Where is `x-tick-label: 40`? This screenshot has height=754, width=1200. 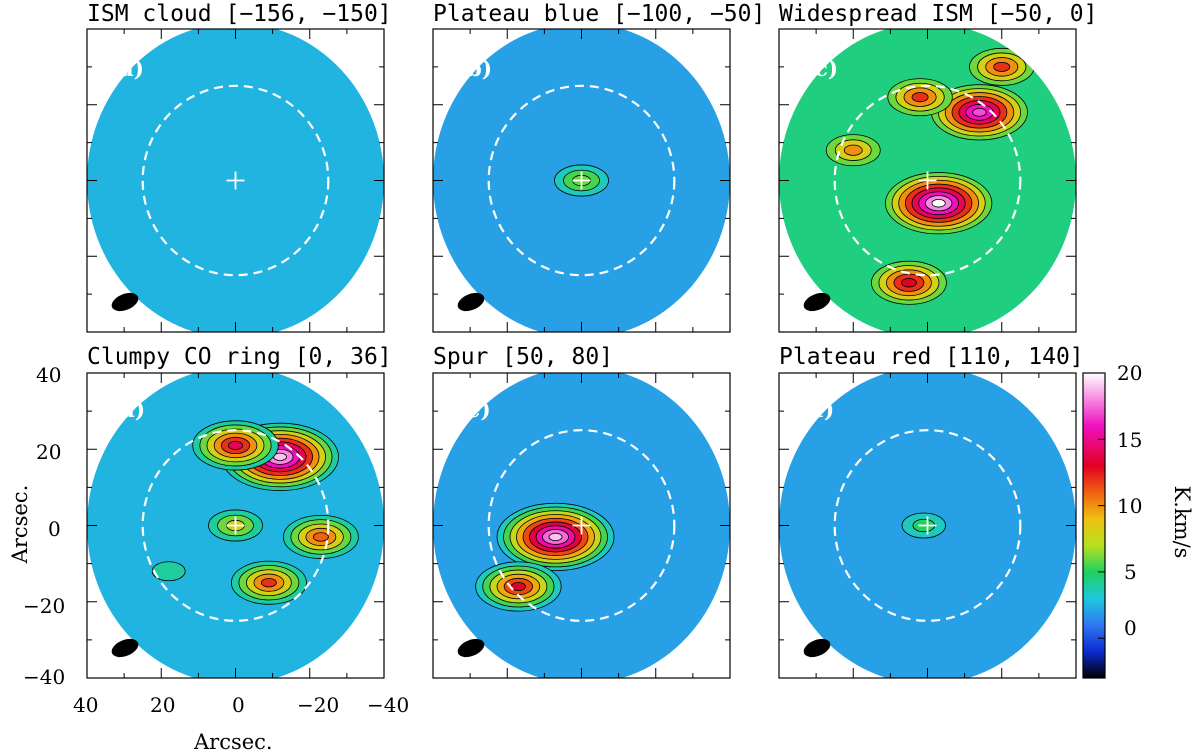 x-tick-label: 40 is located at coordinates (86, 705).